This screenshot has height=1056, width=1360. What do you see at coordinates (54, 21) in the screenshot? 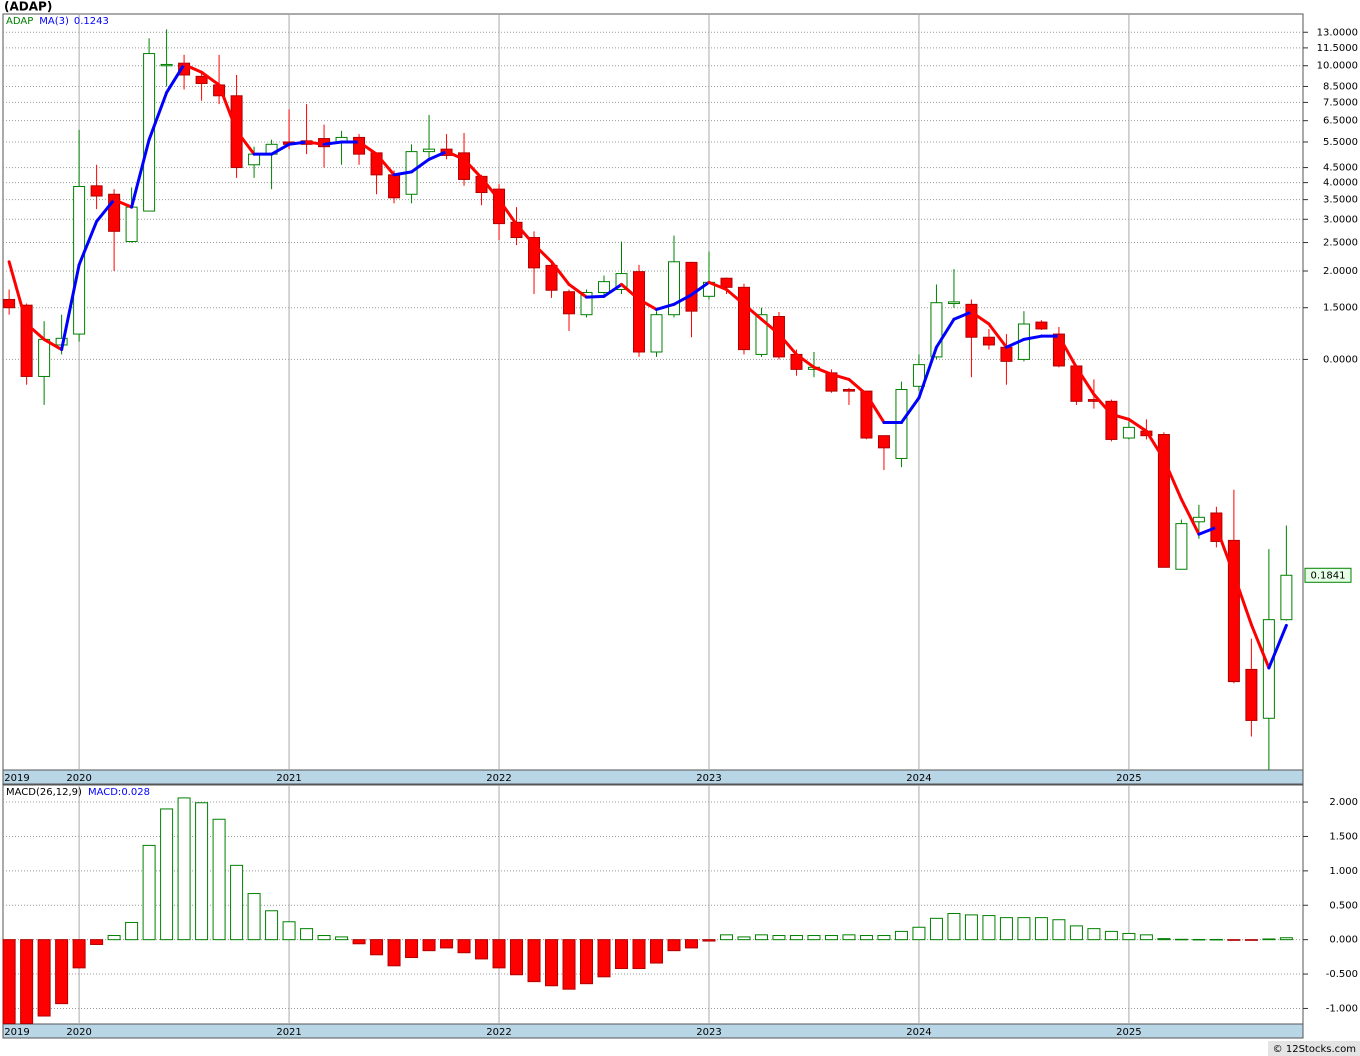
I see `legend-entry: MA(3)` at bounding box center [54, 21].